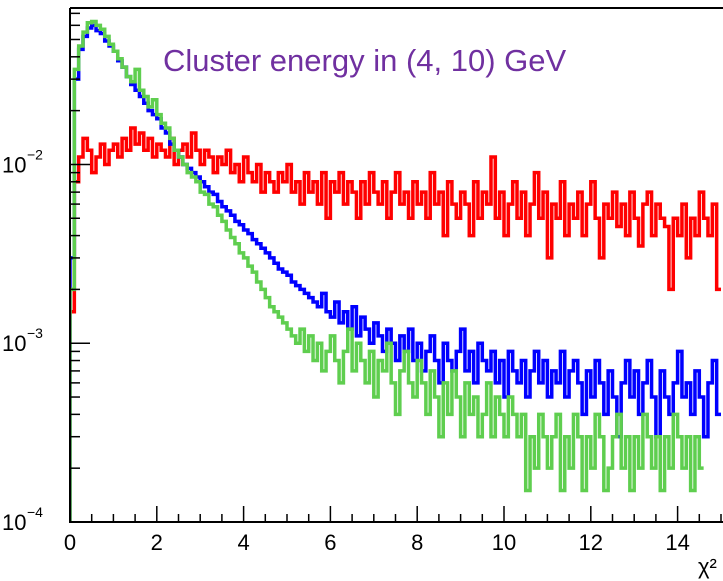 The width and height of the screenshot is (723, 581). Describe the element at coordinates (330, 542) in the screenshot. I see `x-tick-label: 6` at that location.